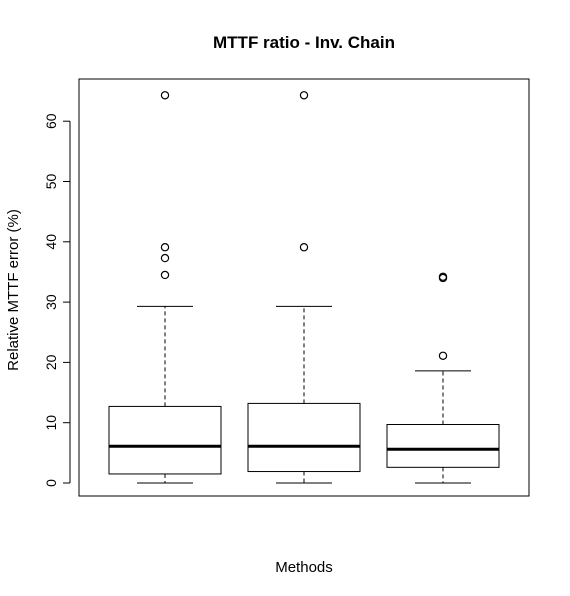 Image resolution: width=570 pixels, height=596 pixels. I want to click on y-tick-label: 60, so click(51, 121).